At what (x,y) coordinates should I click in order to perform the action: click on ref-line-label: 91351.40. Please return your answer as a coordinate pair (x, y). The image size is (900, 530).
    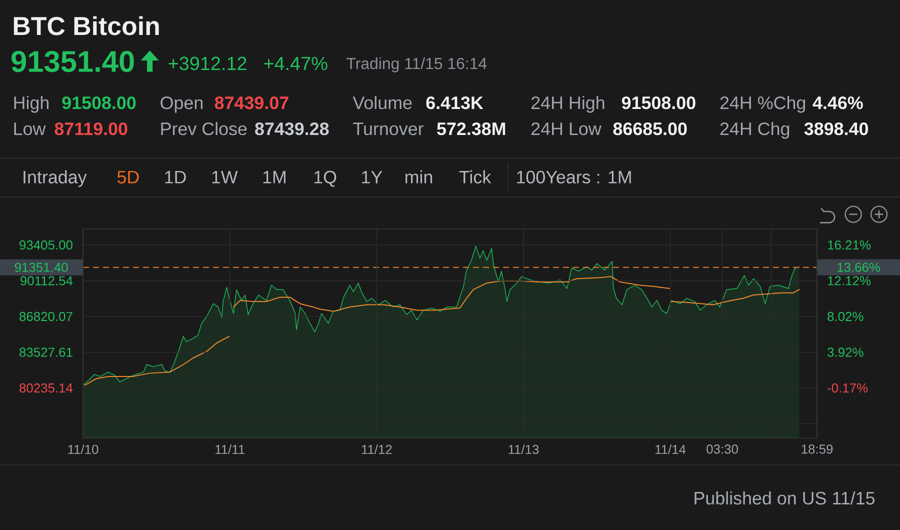
    Looking at the image, I should click on (41, 267).